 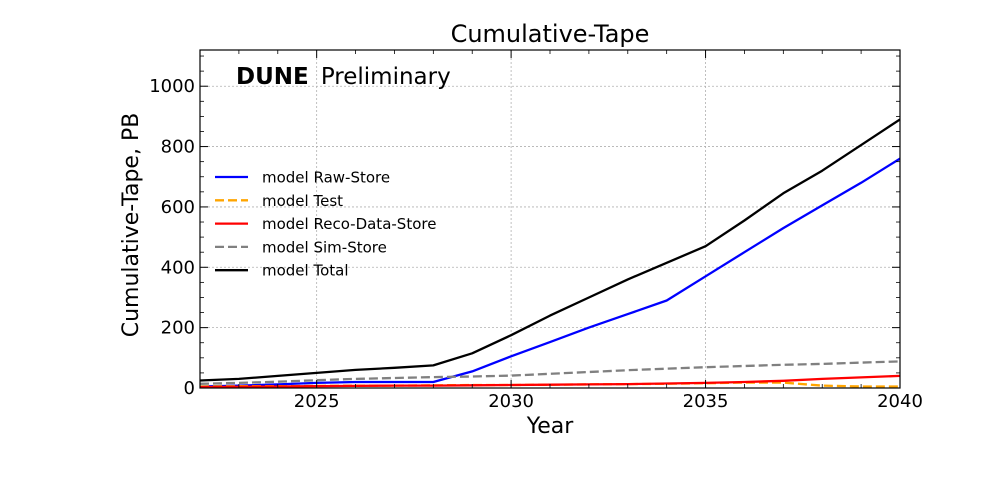 I want to click on legend-label-model-reco-data-store: model Reco-Data-Store, so click(x=349, y=224).